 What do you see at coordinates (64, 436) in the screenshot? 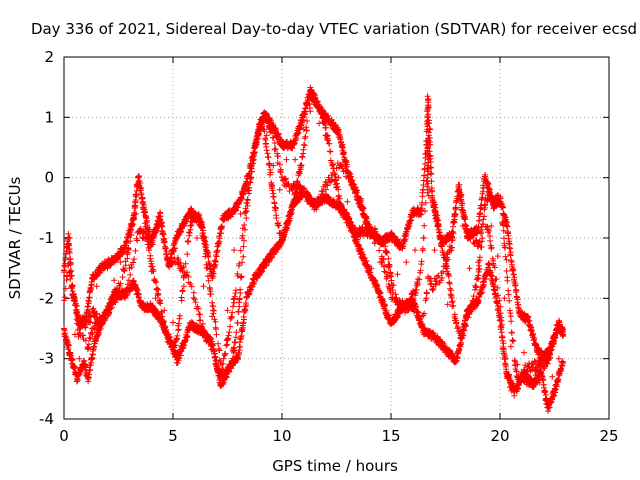
I see `x-tick-label: 0` at bounding box center [64, 436].